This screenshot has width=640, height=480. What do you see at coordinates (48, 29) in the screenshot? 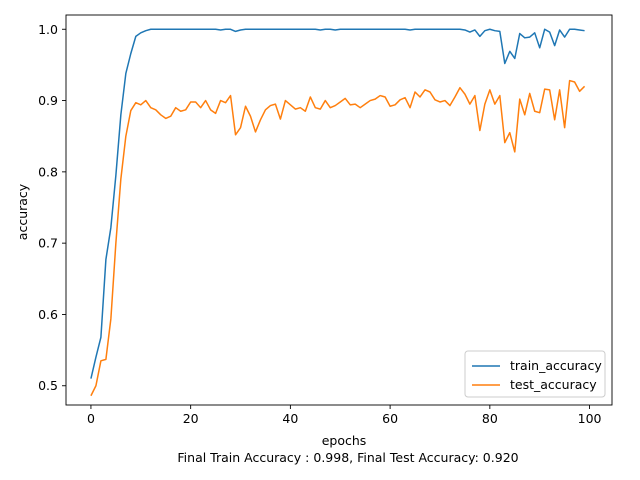
I see `y-tick-label: 1.0` at bounding box center [48, 29].